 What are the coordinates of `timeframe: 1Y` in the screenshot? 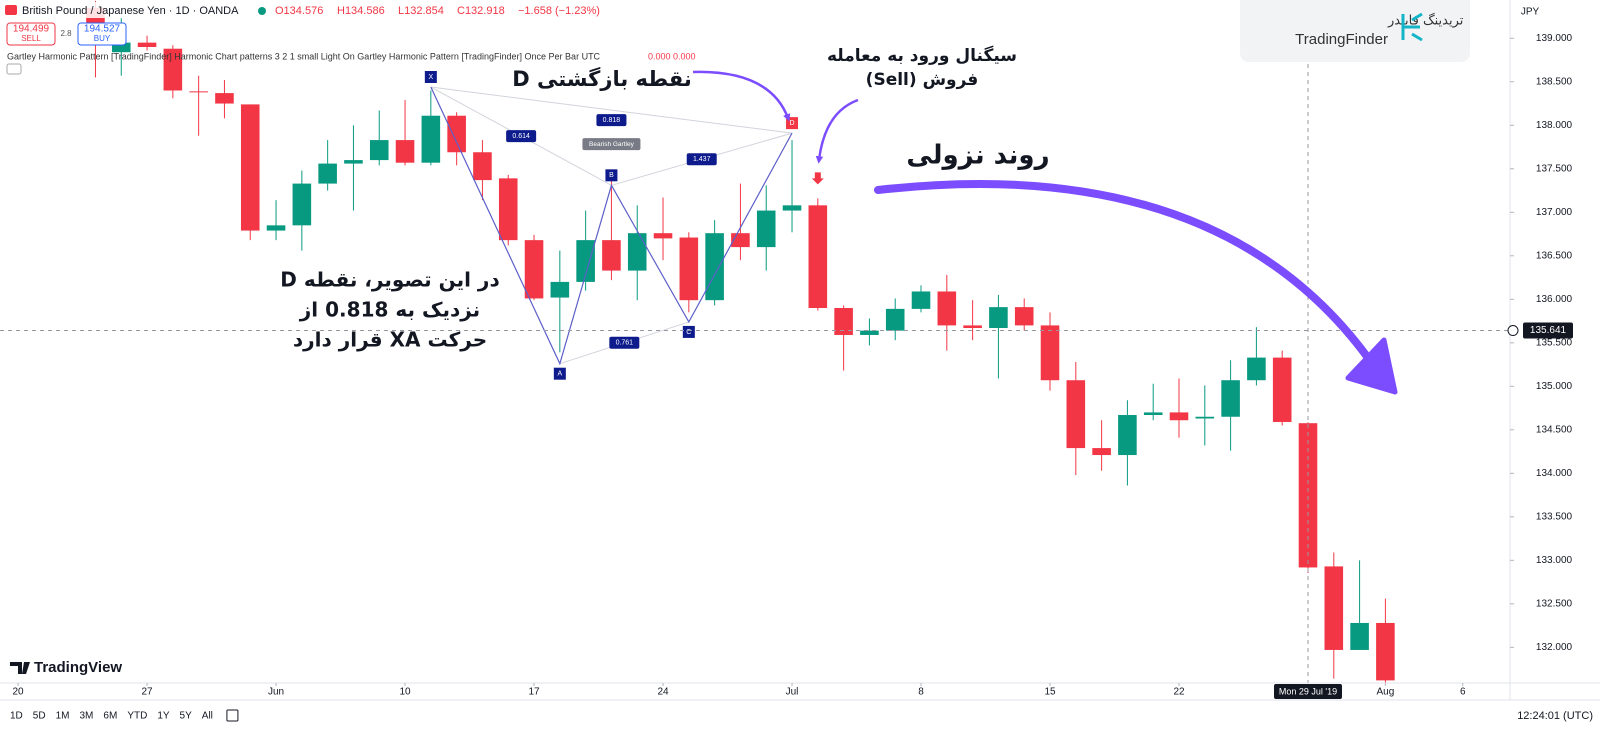 It's located at (163, 716).